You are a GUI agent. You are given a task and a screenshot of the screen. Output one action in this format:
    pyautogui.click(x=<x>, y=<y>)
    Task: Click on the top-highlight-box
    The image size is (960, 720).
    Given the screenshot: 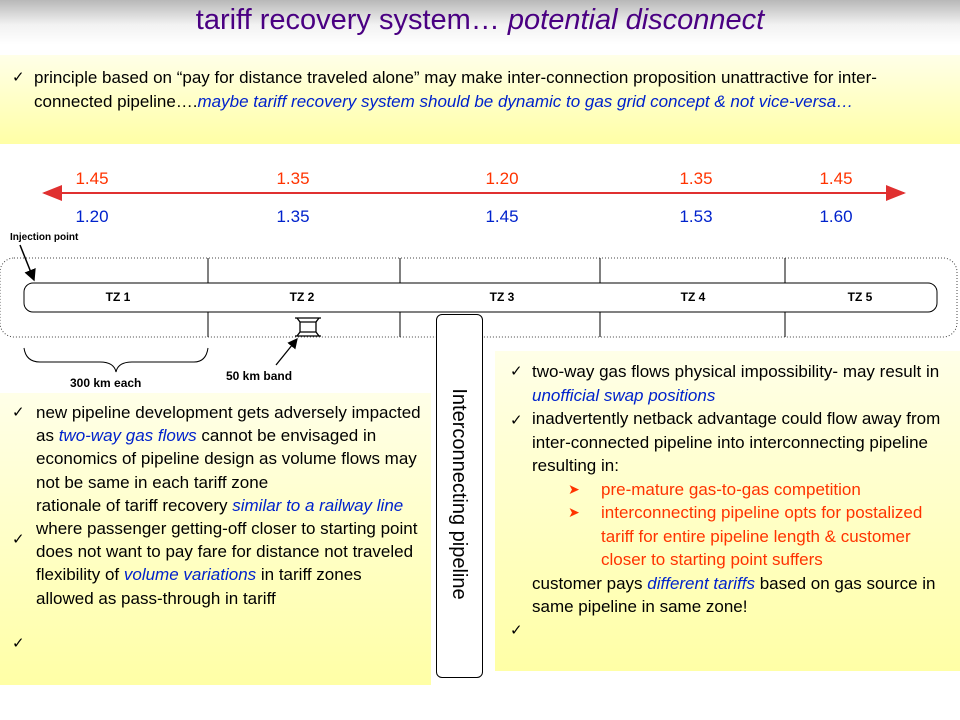 What is the action you would take?
    pyautogui.click(x=480, y=99)
    